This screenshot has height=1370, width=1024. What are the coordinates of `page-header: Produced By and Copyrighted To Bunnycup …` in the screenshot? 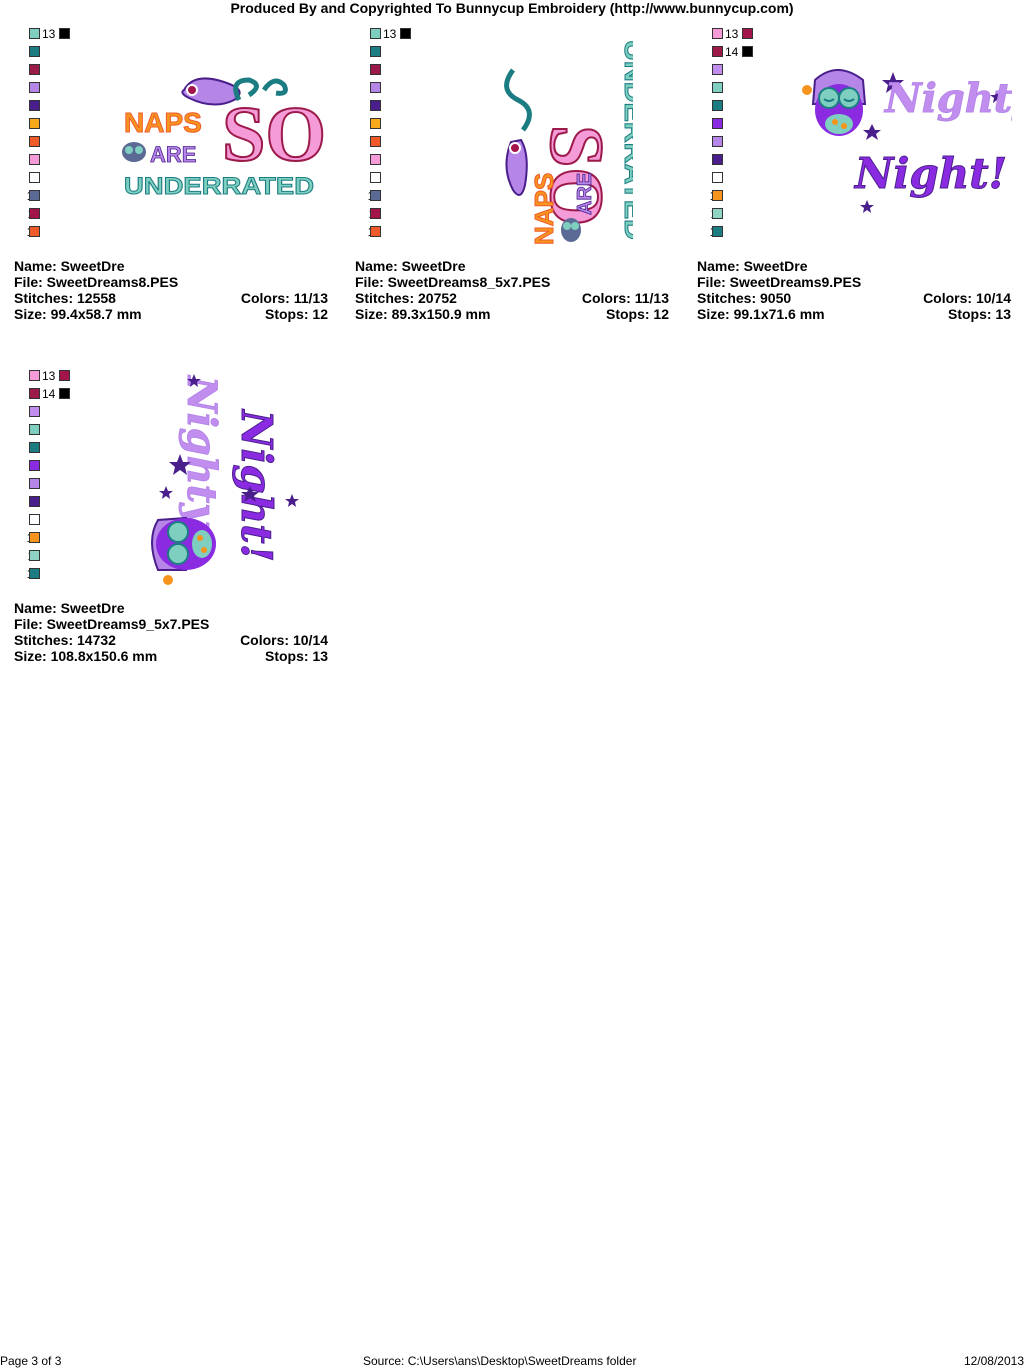 It's located at (512, 8).